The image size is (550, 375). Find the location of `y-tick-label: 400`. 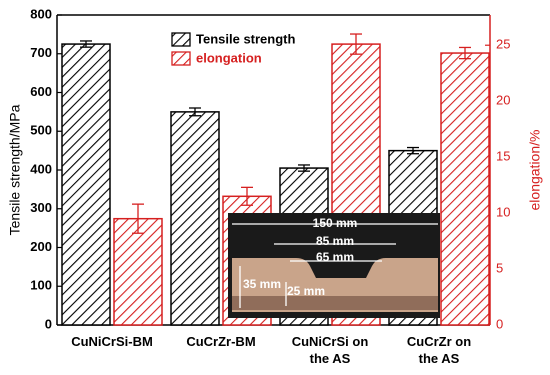

y-tick-label: 400 is located at coordinates (41, 168).